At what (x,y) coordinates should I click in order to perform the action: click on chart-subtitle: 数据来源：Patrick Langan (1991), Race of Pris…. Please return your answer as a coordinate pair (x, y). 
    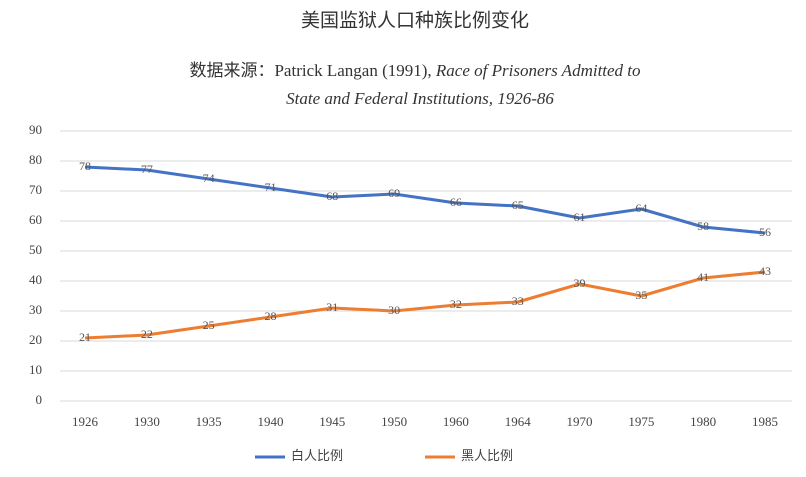
    Looking at the image, I should click on (414, 70).